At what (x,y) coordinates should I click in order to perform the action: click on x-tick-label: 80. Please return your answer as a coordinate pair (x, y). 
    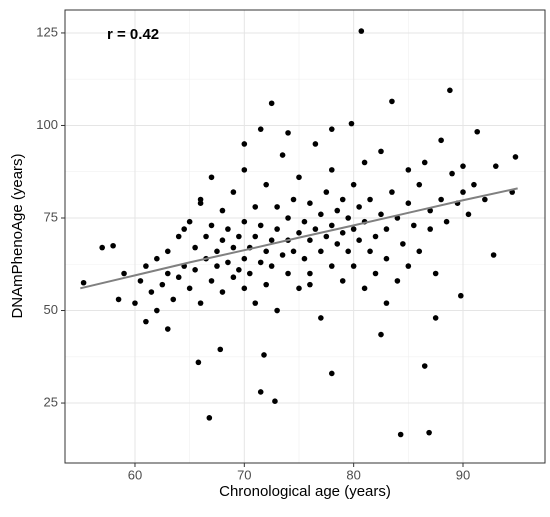
    Looking at the image, I should click on (353, 474).